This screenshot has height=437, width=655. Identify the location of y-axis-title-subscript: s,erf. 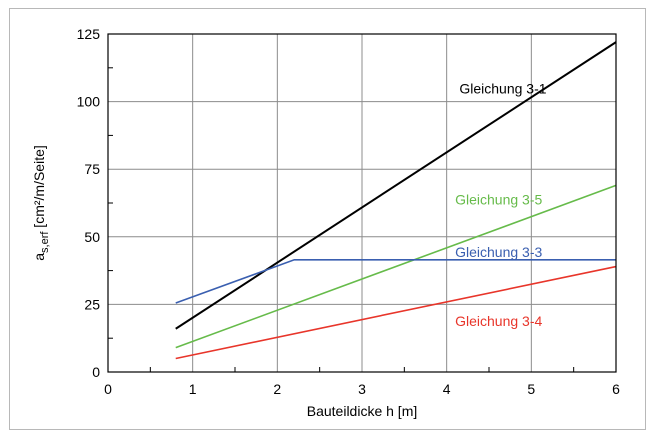
(45, 242).